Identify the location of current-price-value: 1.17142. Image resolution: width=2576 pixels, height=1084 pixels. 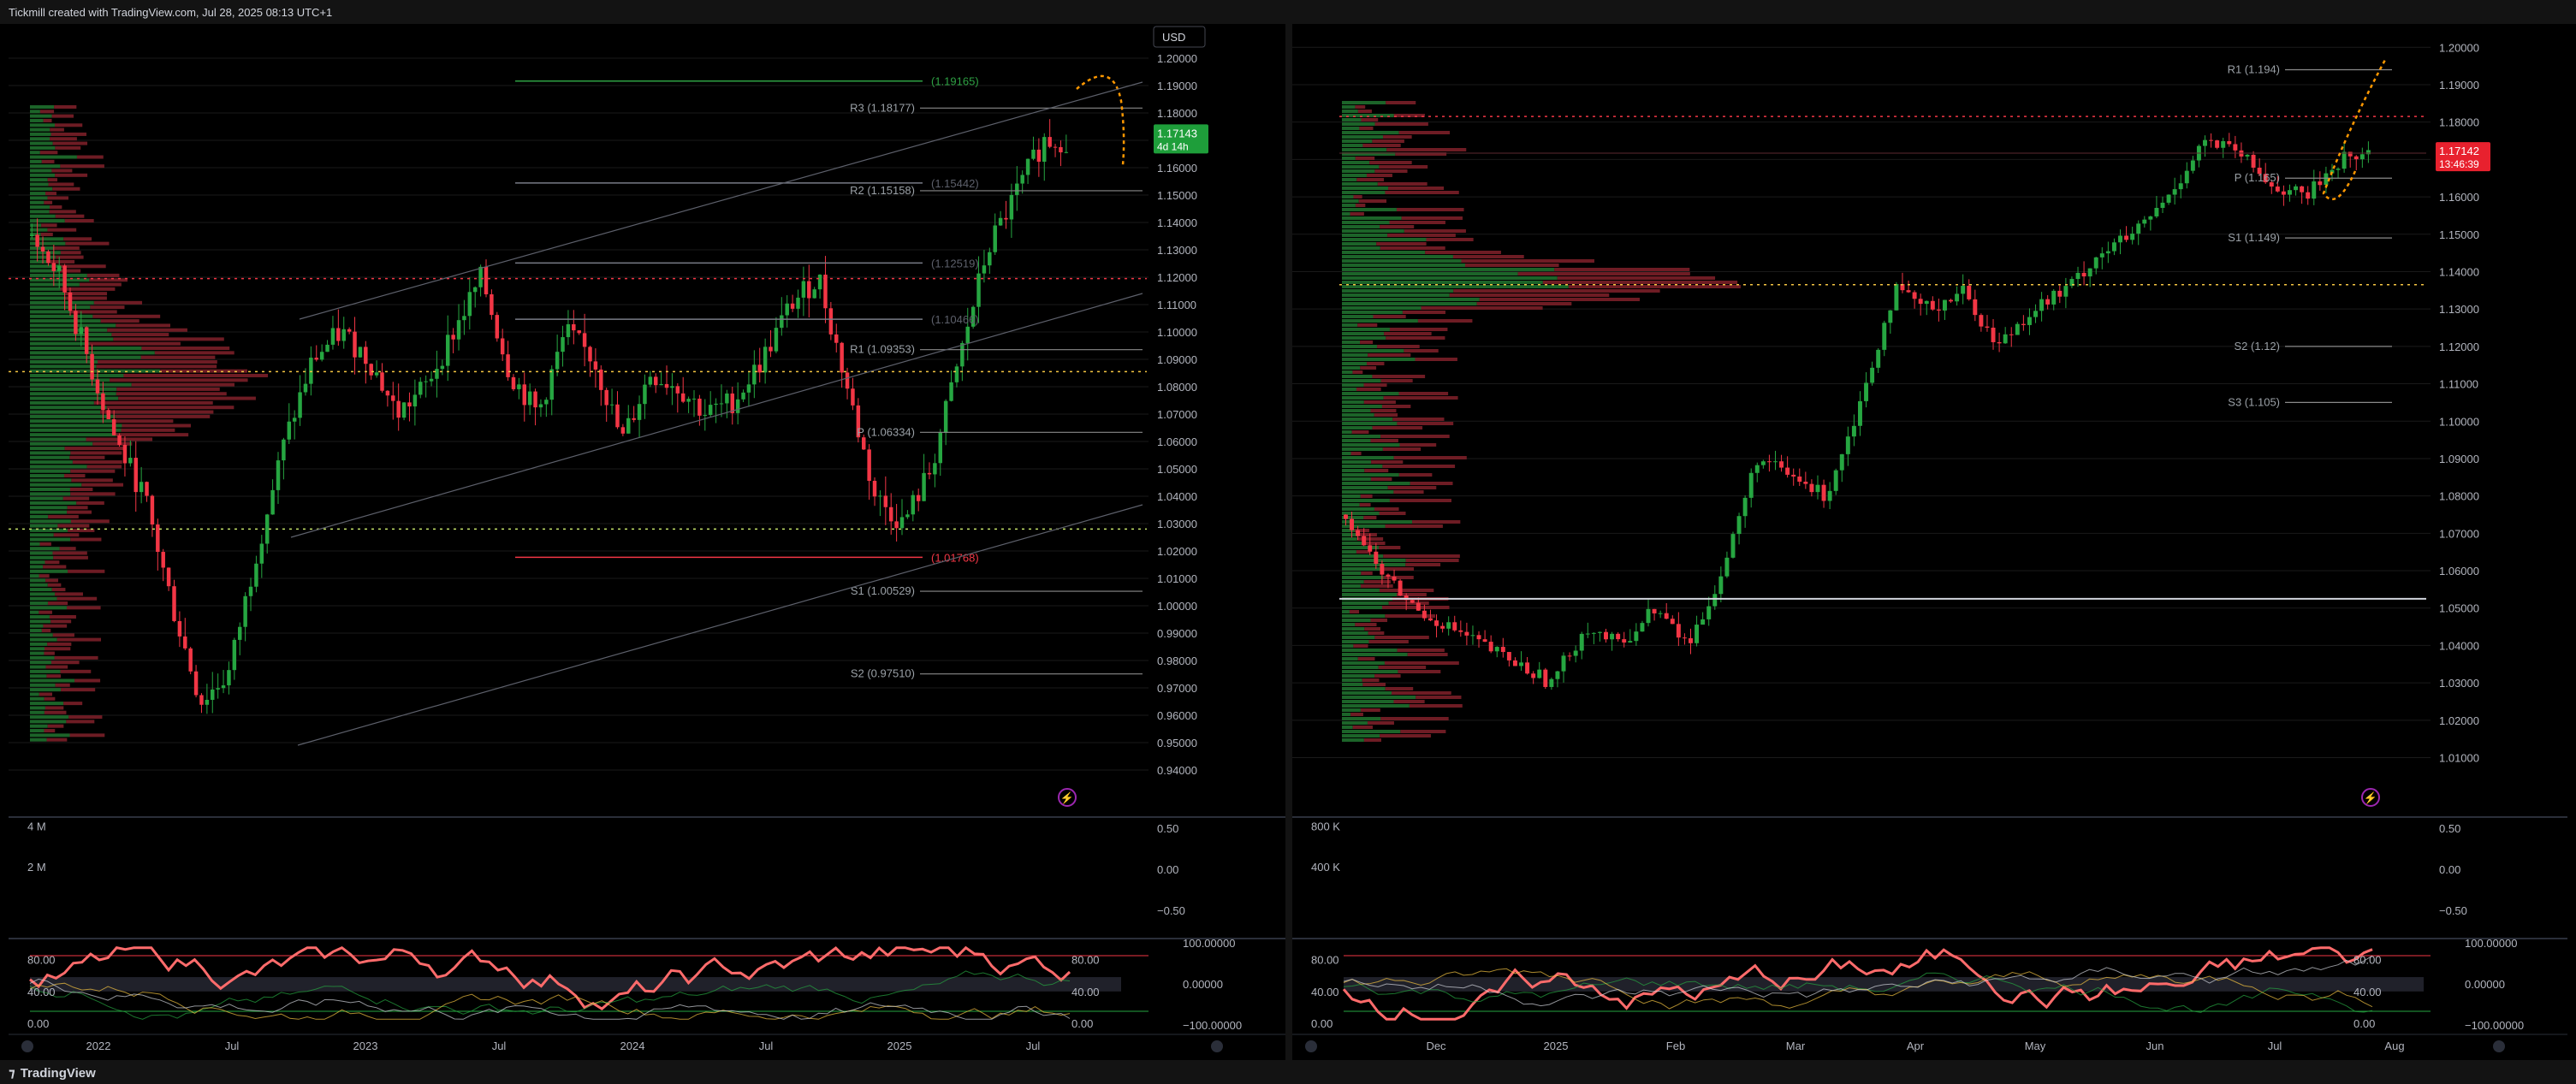
(2459, 151).